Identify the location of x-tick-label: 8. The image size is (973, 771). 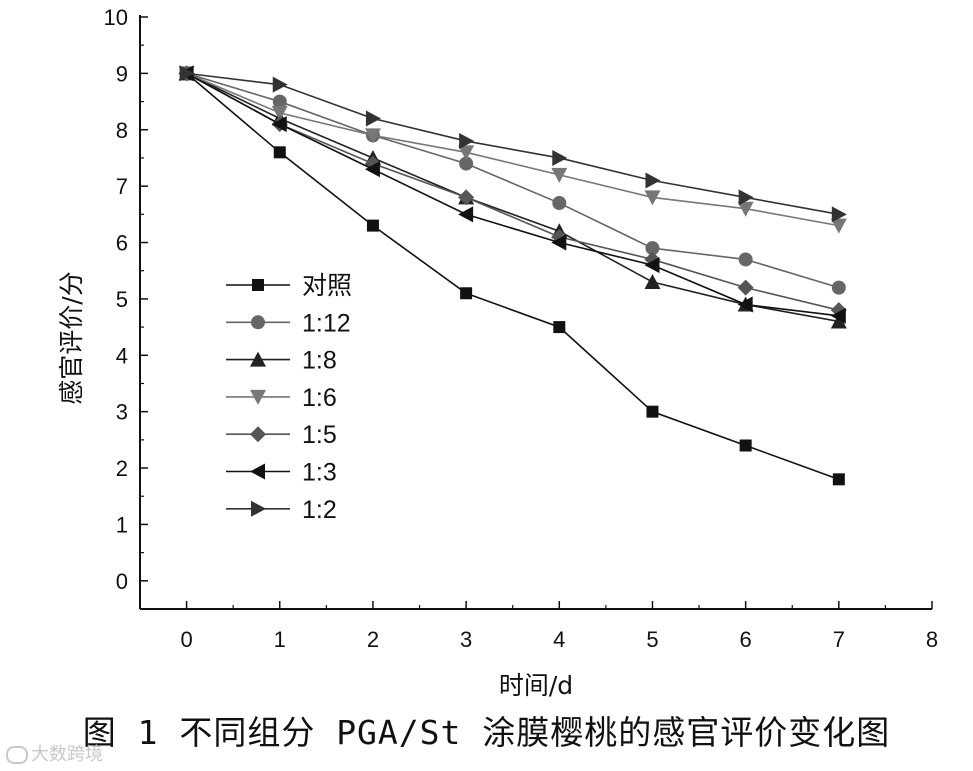
(932, 639).